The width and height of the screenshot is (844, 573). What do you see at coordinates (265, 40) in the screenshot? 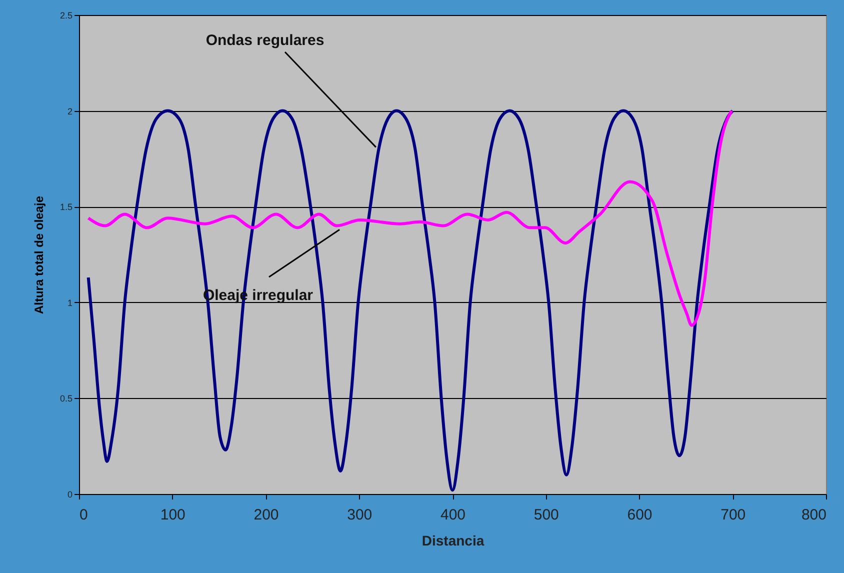
I see `annotation: Ondas regulares` at bounding box center [265, 40].